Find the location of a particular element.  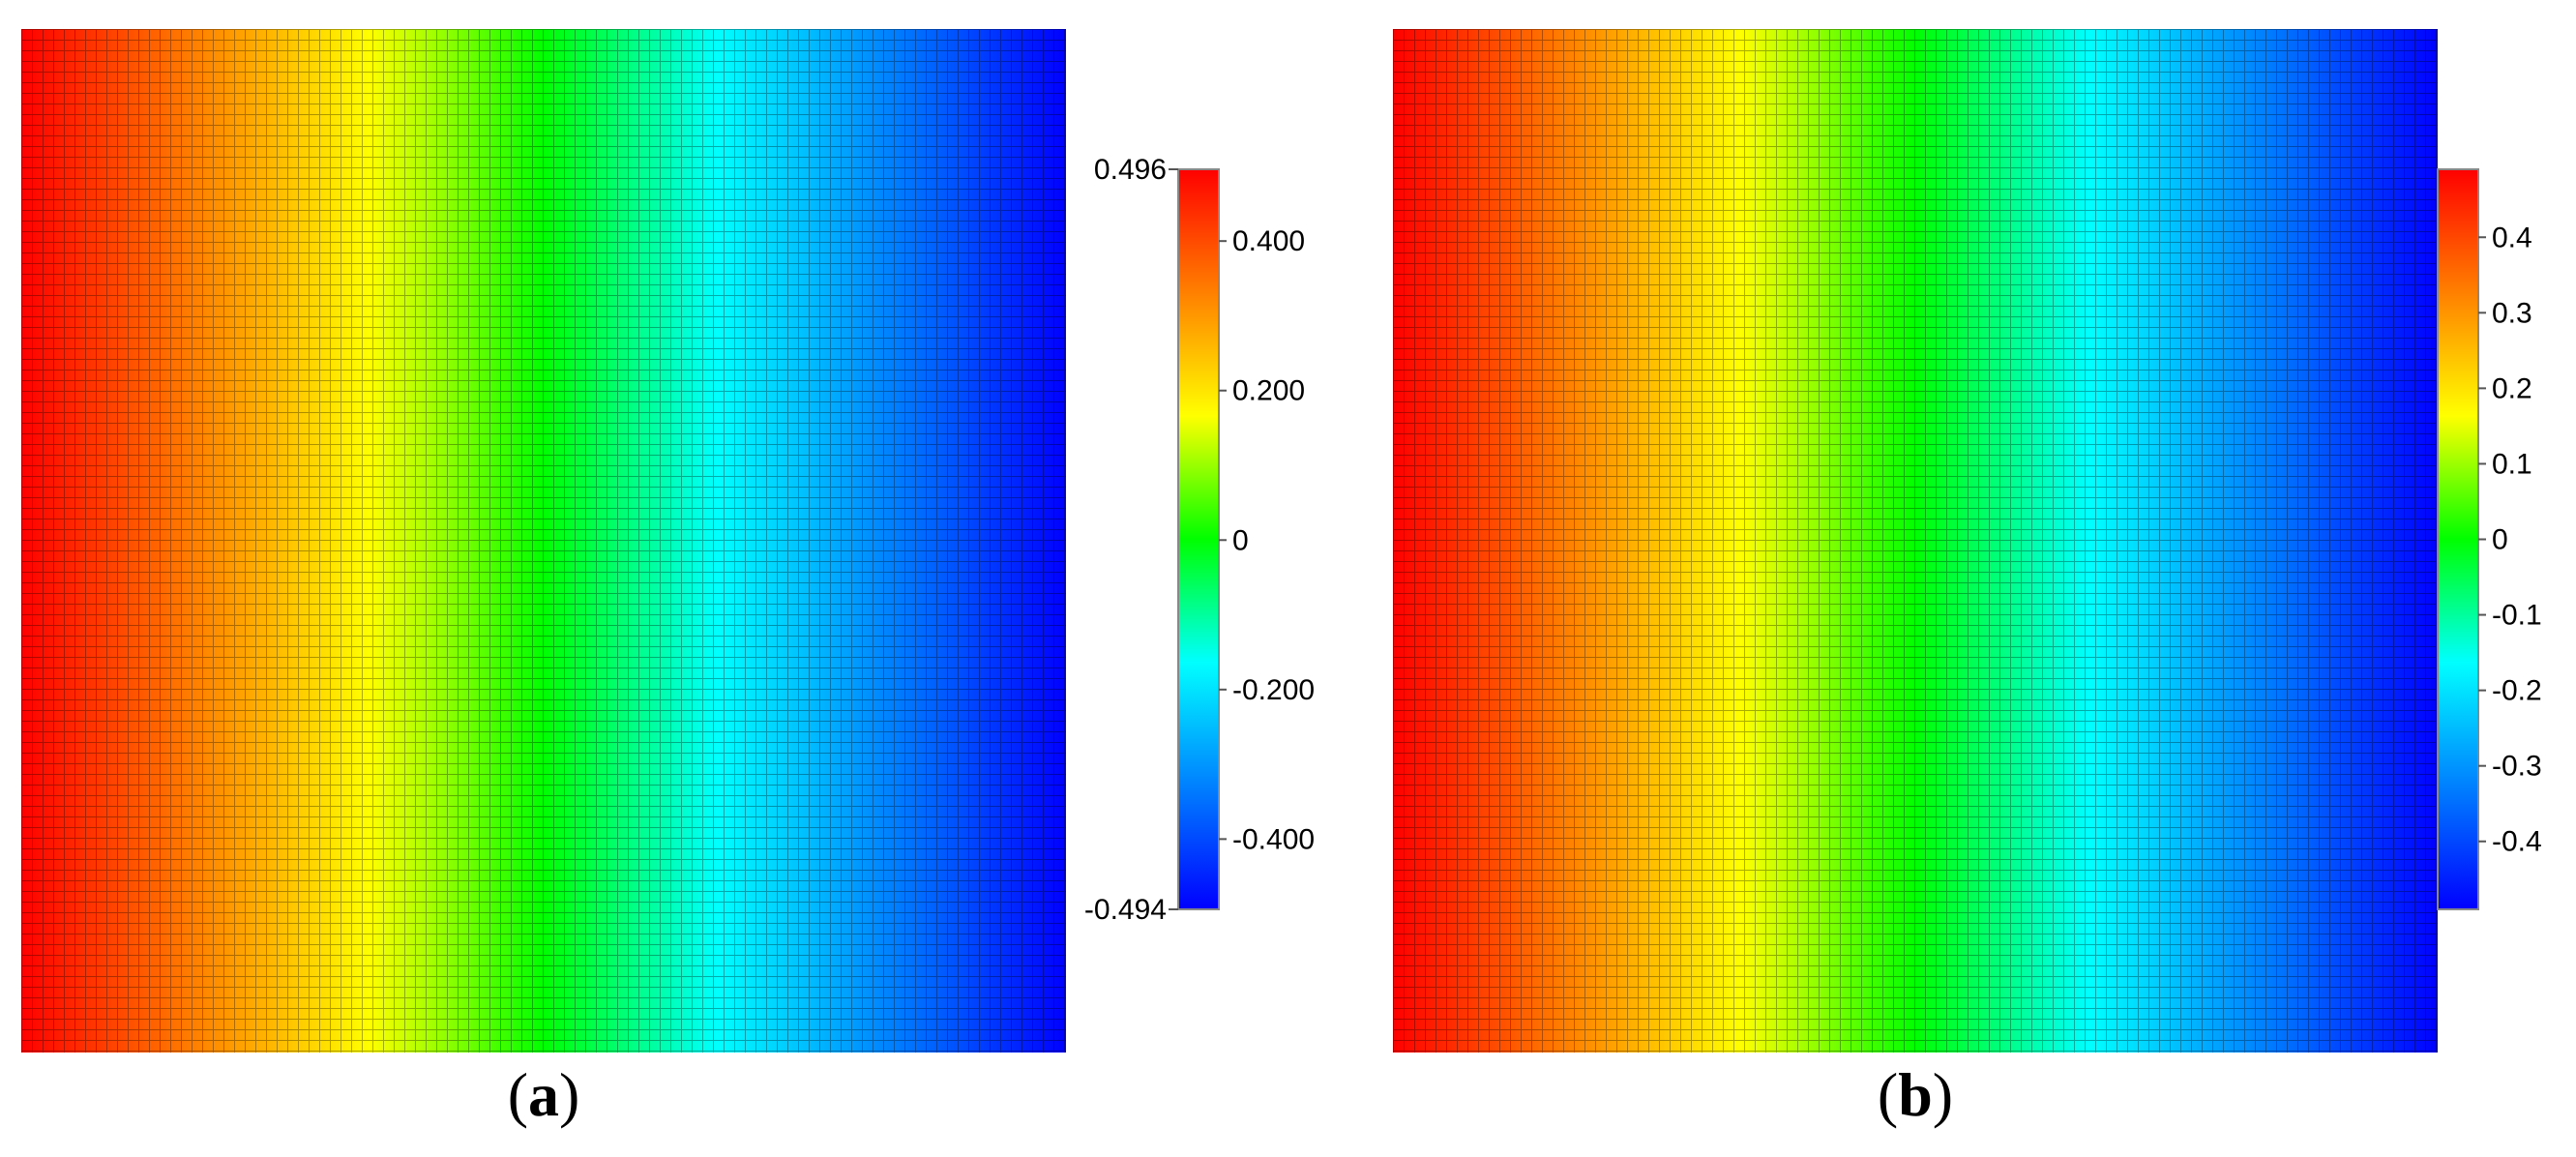

colorbar-tick-label-0-3: -0.200 is located at coordinates (1273, 690).